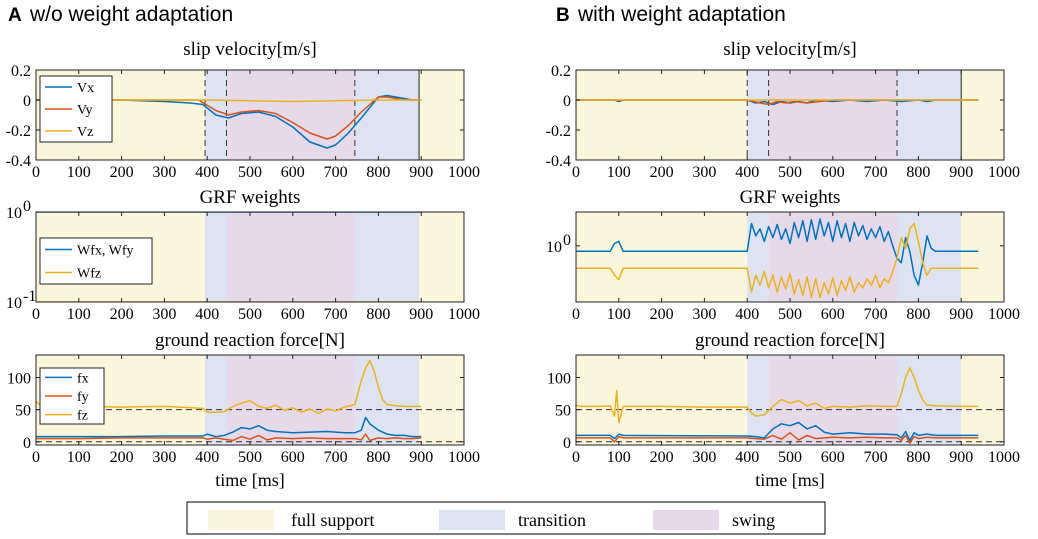  What do you see at coordinates (15, 15) in the screenshot?
I see `panel-a-letter: A` at bounding box center [15, 15].